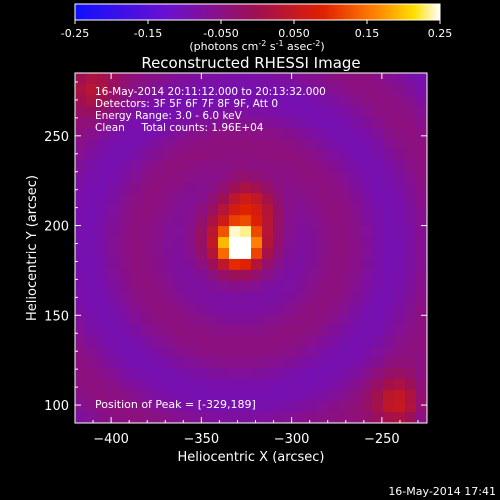 The height and width of the screenshot is (500, 500). I want to click on y-tick-label: 100, so click(56, 406).